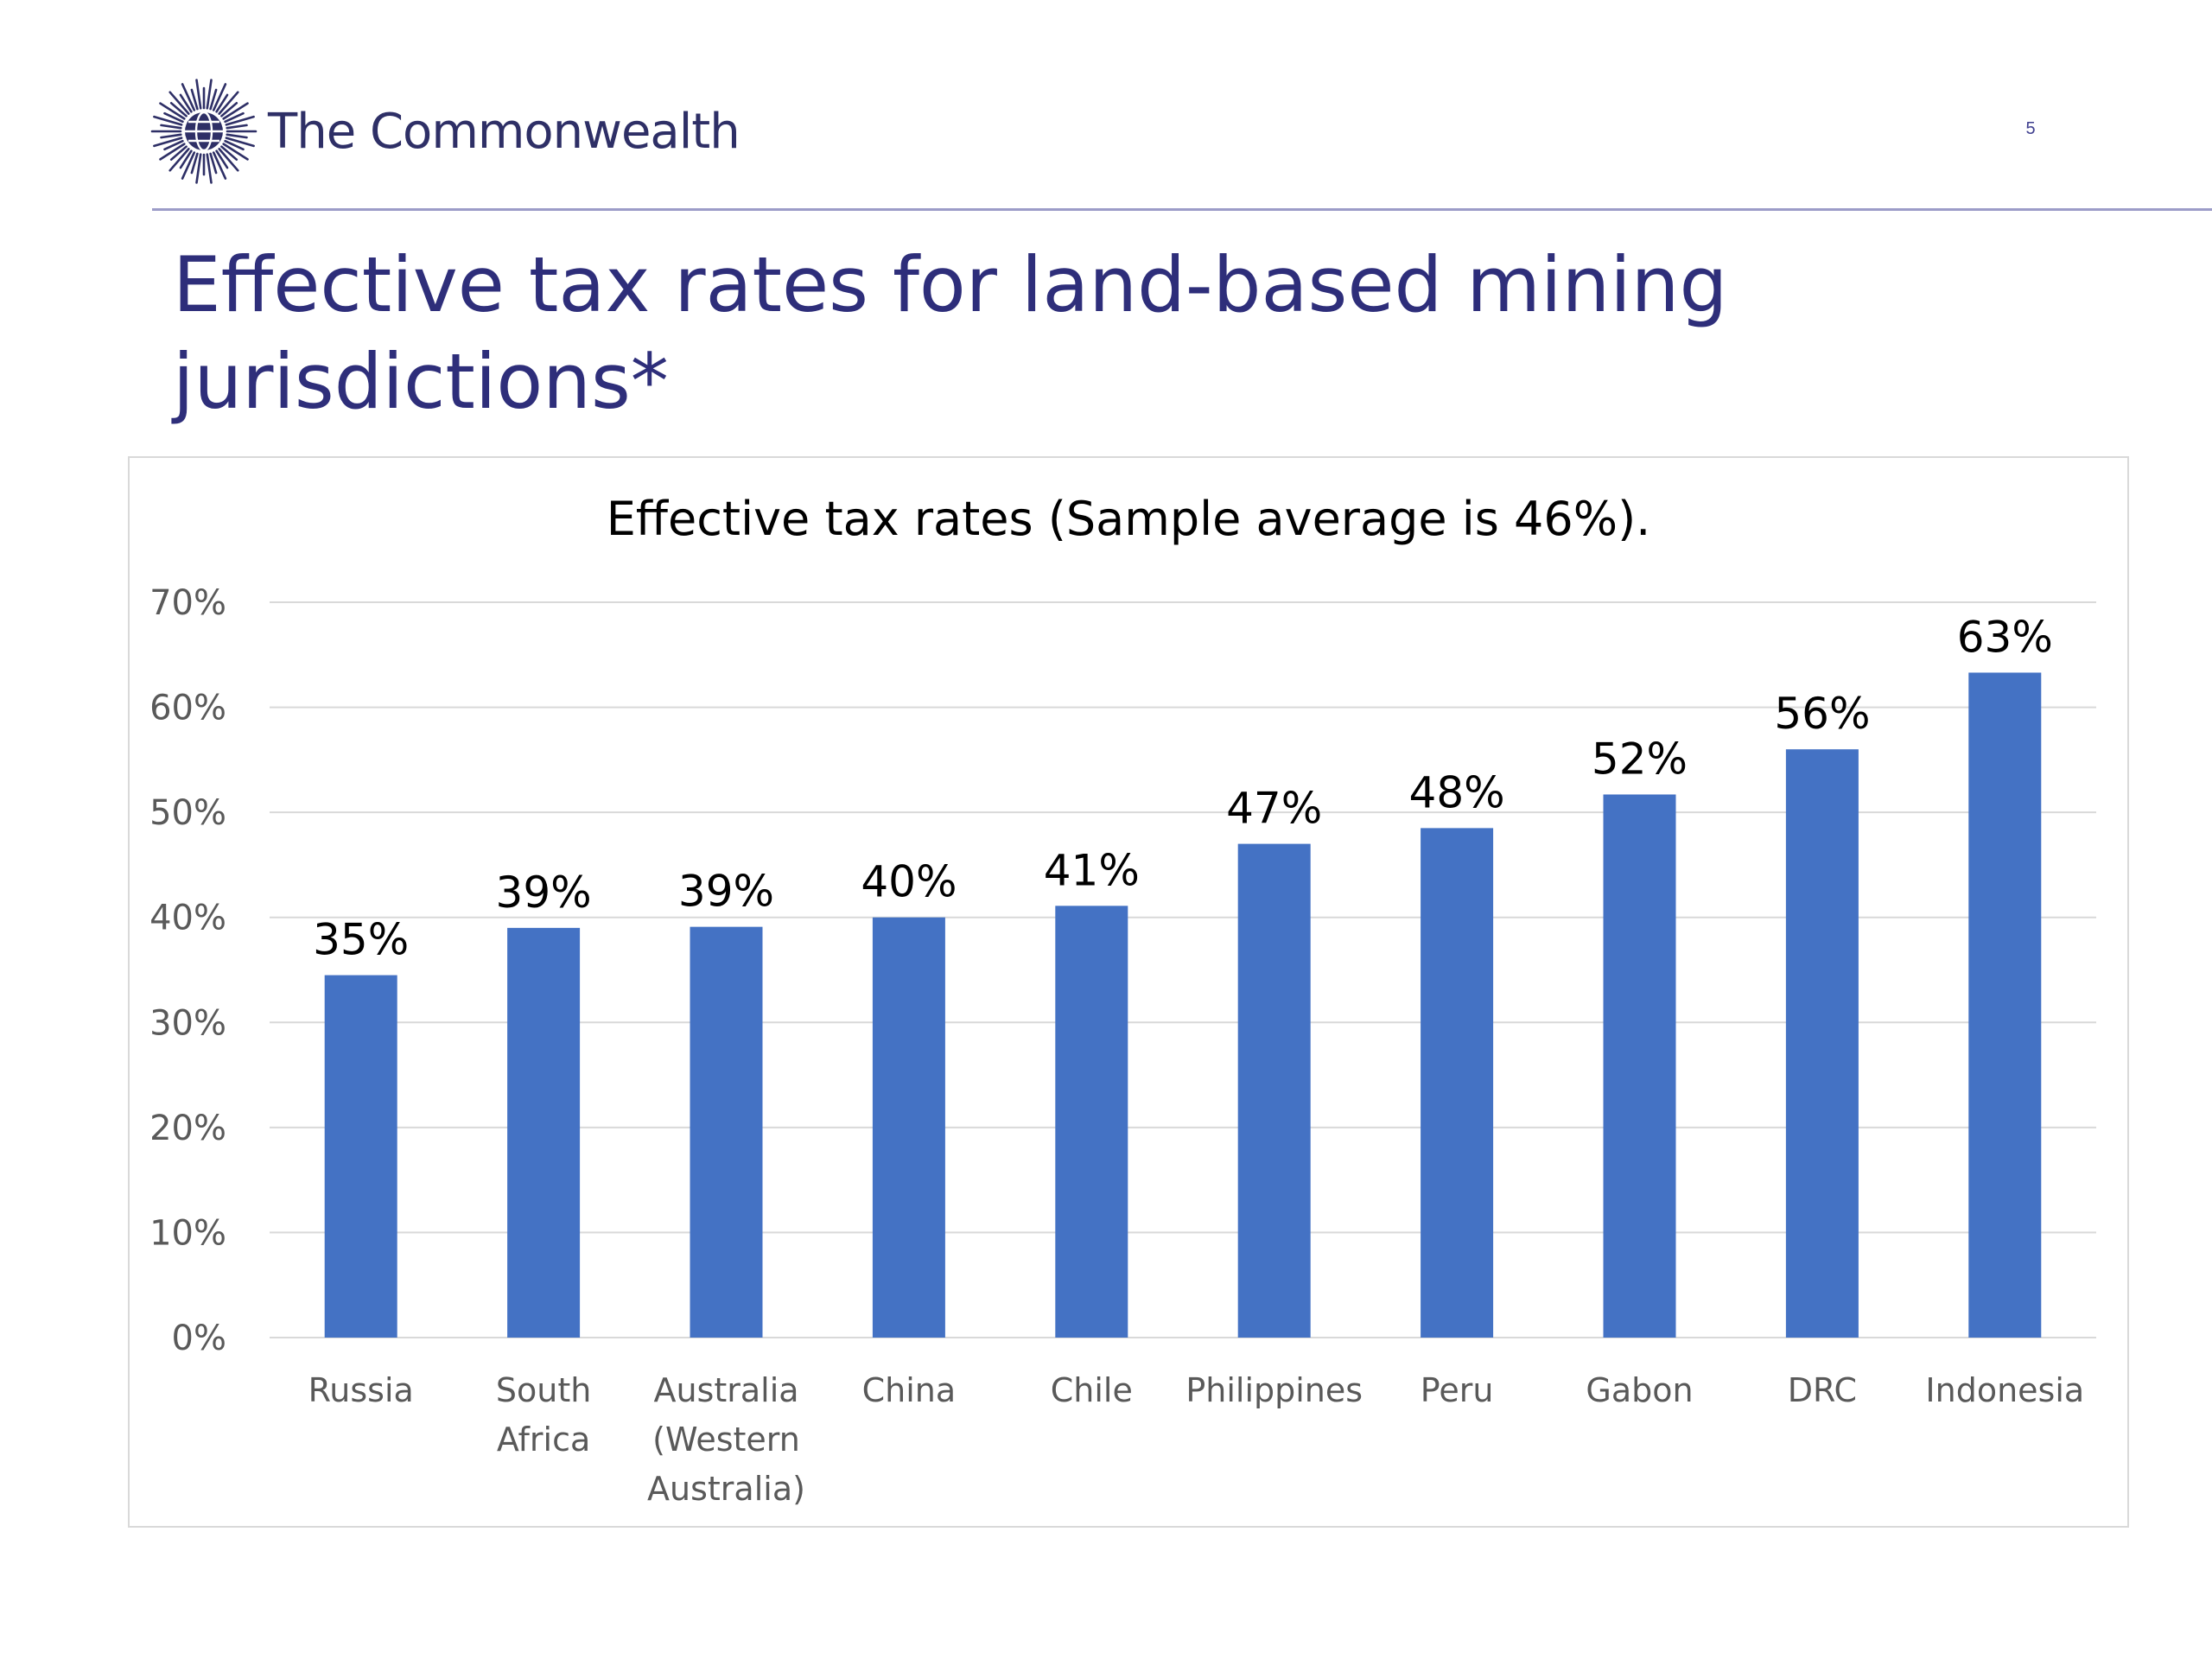 This screenshot has height=1659, width=2212. I want to click on category-label: China, so click(909, 1390).